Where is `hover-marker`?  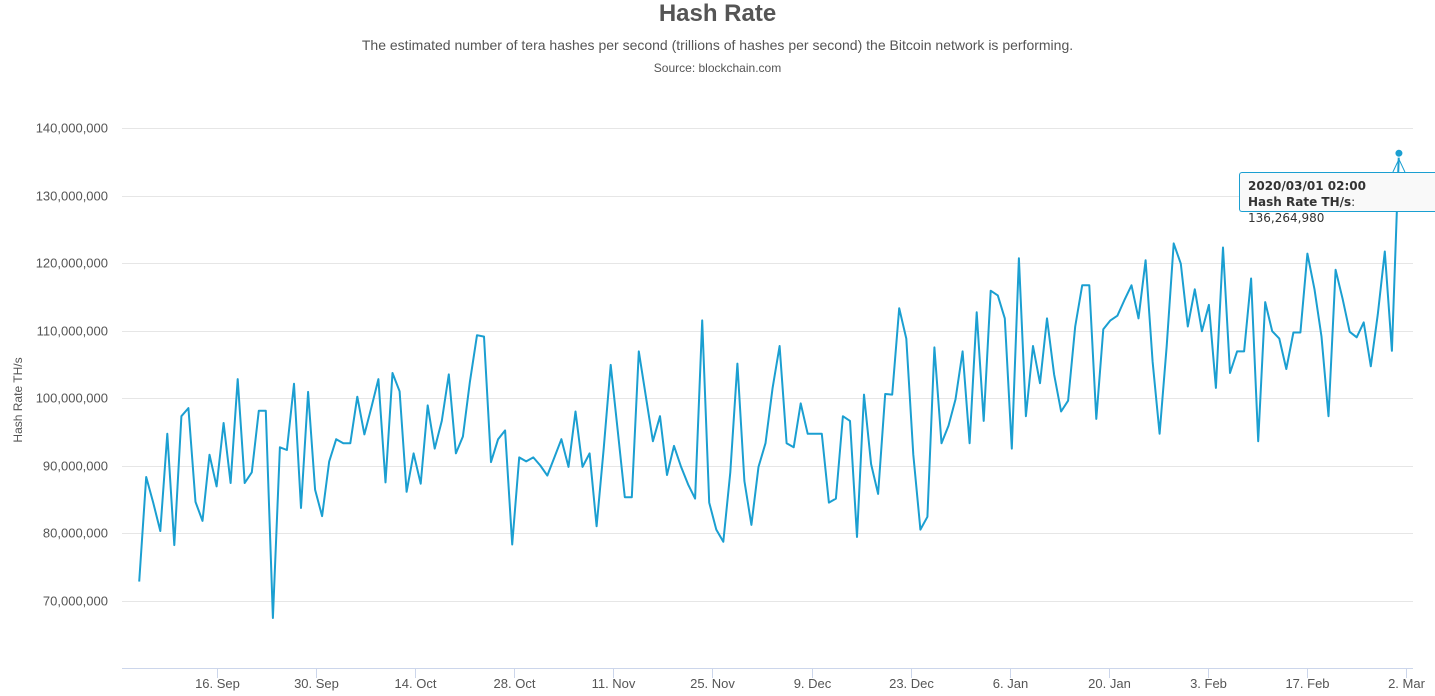
hover-marker is located at coordinates (1399, 160).